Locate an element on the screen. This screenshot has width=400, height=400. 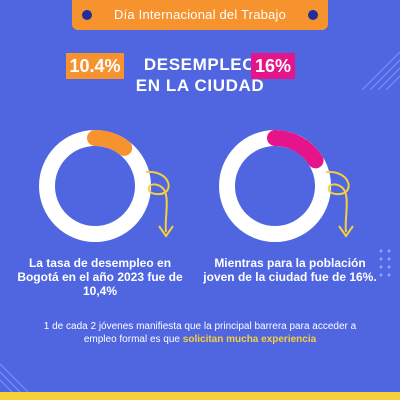
banner-dot-right is located at coordinates (313, 15).